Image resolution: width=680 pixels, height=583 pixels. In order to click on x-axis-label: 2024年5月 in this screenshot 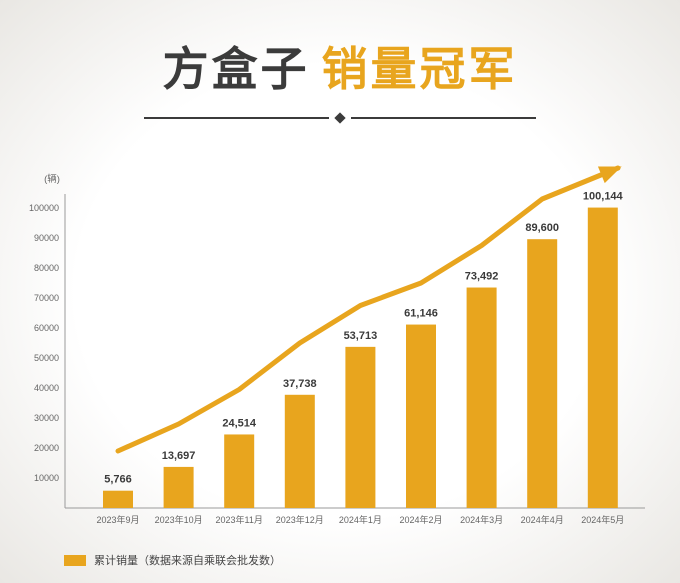, I will do `click(602, 519)`.